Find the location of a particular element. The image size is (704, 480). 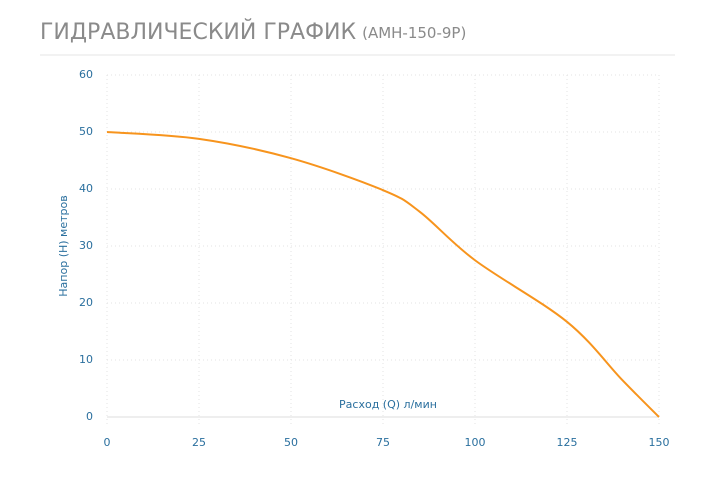

x-tick-label: 100 is located at coordinates (475, 442).